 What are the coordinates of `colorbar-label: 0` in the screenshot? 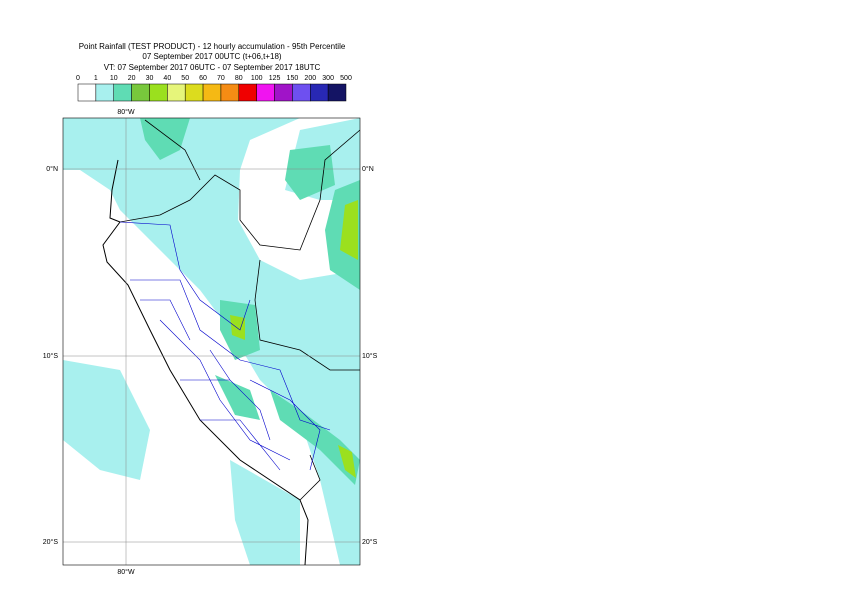 It's located at (78, 78).